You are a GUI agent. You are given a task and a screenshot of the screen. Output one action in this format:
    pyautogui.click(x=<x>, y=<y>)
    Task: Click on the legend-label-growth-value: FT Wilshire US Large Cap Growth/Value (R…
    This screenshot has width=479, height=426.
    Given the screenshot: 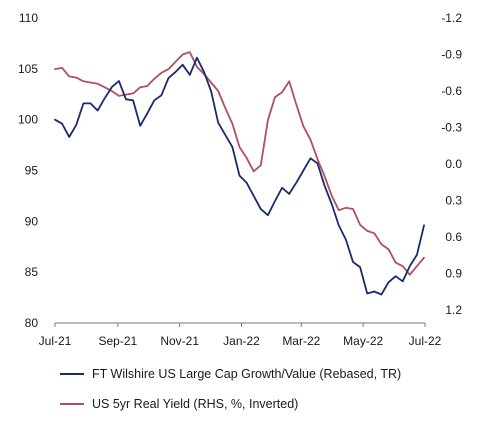 What is the action you would take?
    pyautogui.click(x=247, y=374)
    